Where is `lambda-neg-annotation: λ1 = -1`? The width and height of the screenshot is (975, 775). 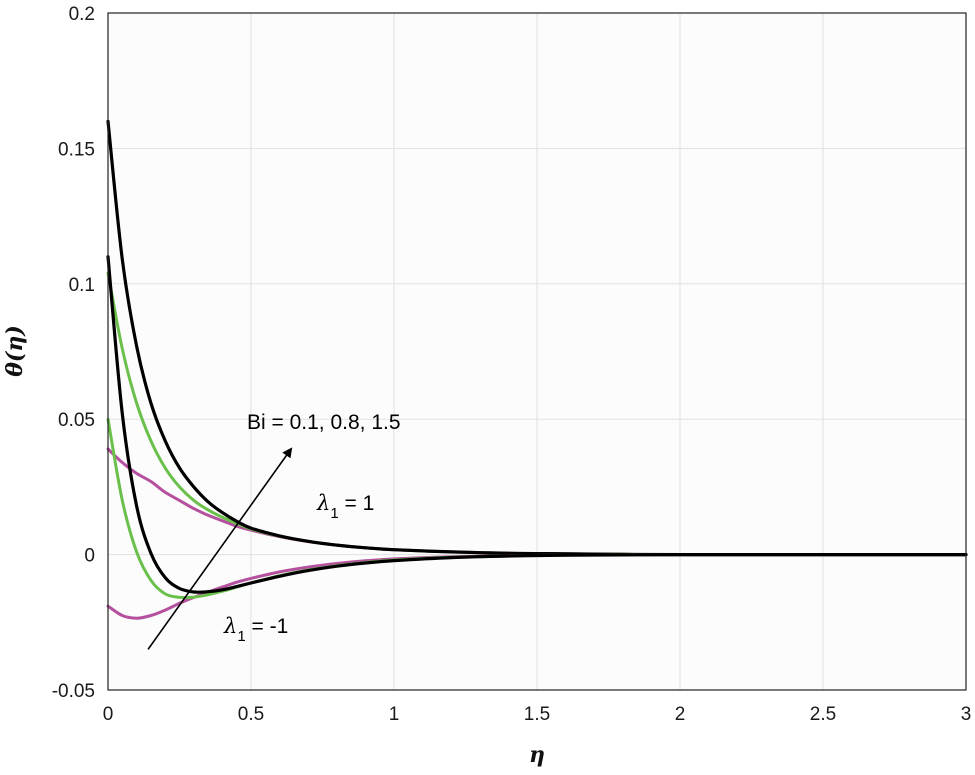
lambda-neg-annotation: λ1 = -1 is located at coordinates (255, 629).